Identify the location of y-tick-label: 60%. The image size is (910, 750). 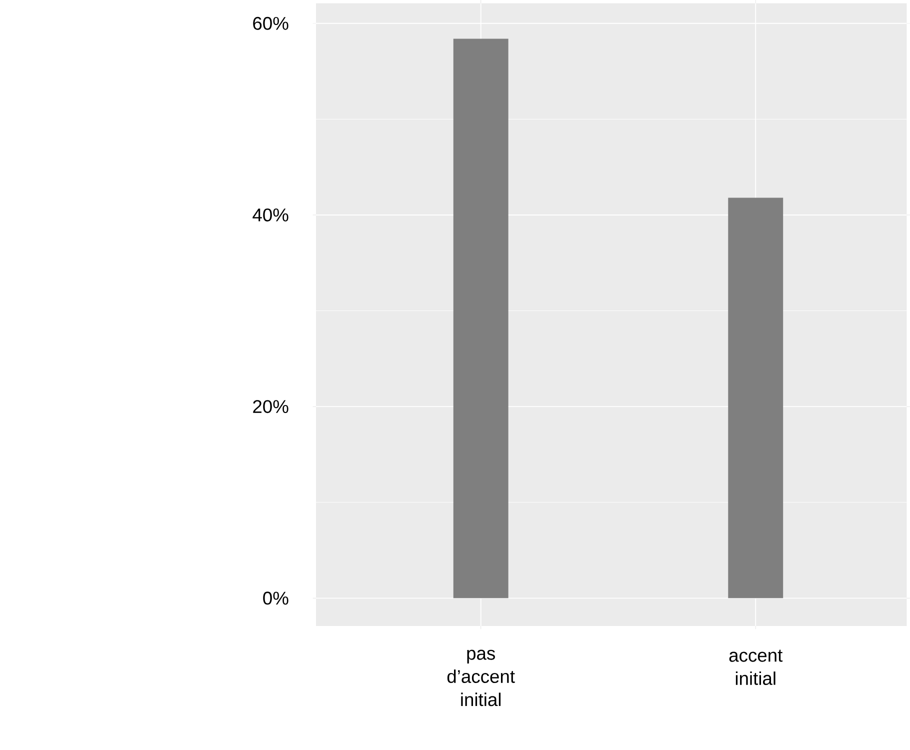
(270, 23).